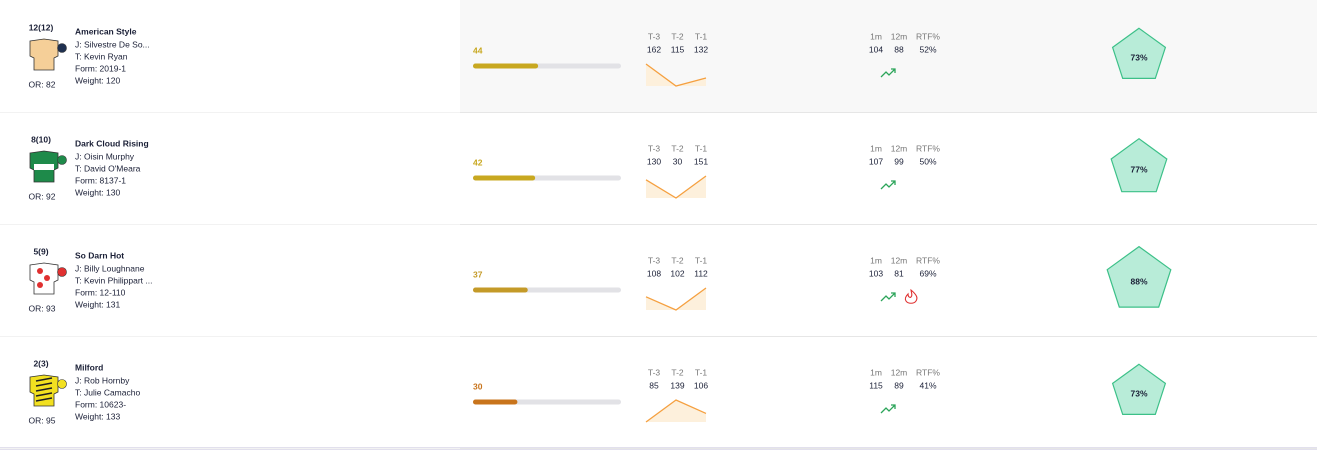 This screenshot has height=450, width=1317. Describe the element at coordinates (927, 161) in the screenshot. I see `stat-value: 50%` at that location.